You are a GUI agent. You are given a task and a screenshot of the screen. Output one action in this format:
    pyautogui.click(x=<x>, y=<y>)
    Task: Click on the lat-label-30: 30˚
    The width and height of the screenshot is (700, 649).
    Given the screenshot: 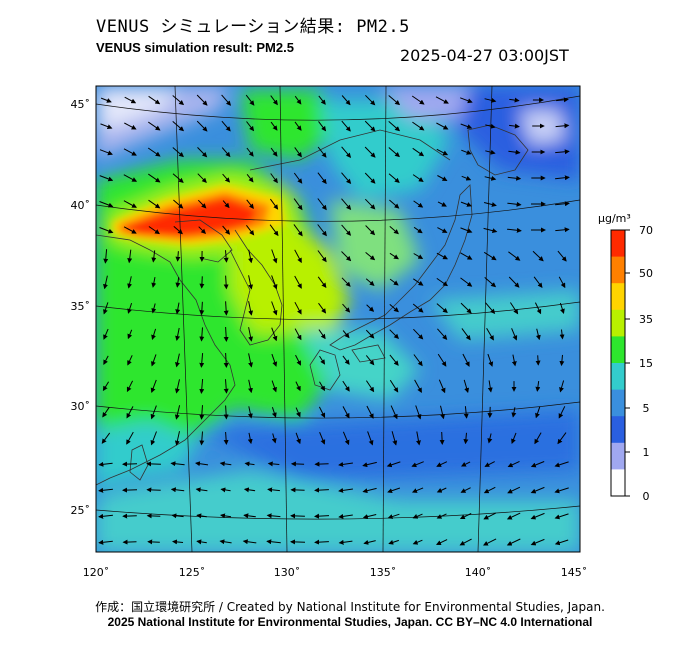 What is the action you would take?
    pyautogui.click(x=81, y=406)
    